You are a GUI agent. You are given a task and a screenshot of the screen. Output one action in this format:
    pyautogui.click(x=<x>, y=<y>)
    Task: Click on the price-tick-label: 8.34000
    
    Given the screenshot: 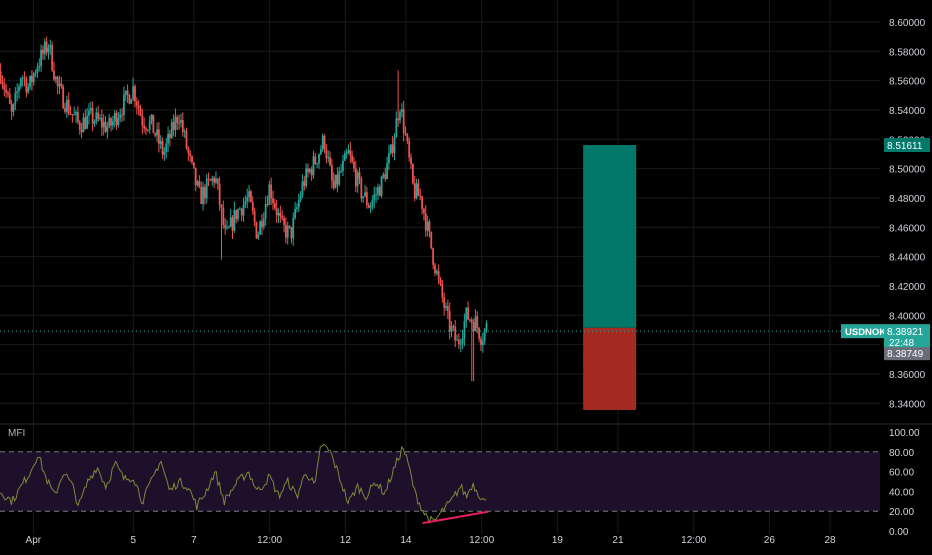 What is the action you would take?
    pyautogui.click(x=907, y=404)
    